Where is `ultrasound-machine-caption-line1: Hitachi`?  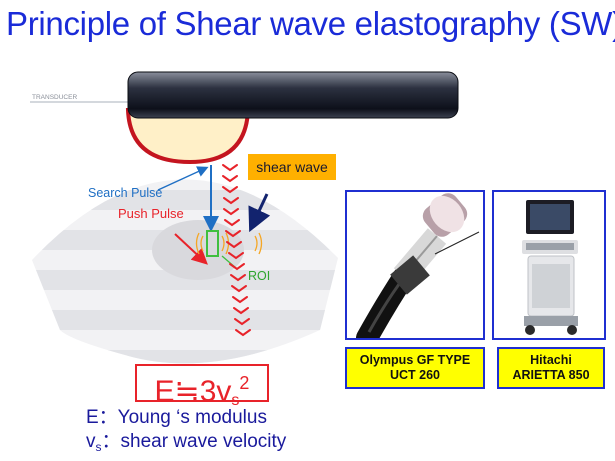
ultrasound-machine-caption-line1: Hitachi is located at coordinates (551, 360).